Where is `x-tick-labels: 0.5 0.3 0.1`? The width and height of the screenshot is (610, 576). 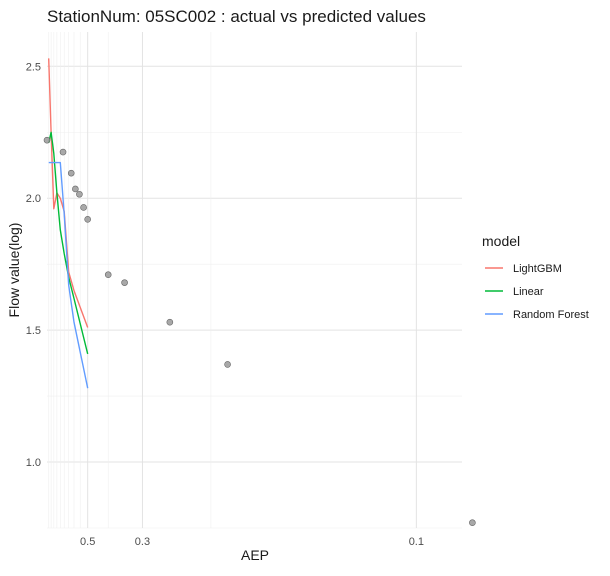
x-tick-labels: 0.5 0.3 0.1 is located at coordinates (252, 542).